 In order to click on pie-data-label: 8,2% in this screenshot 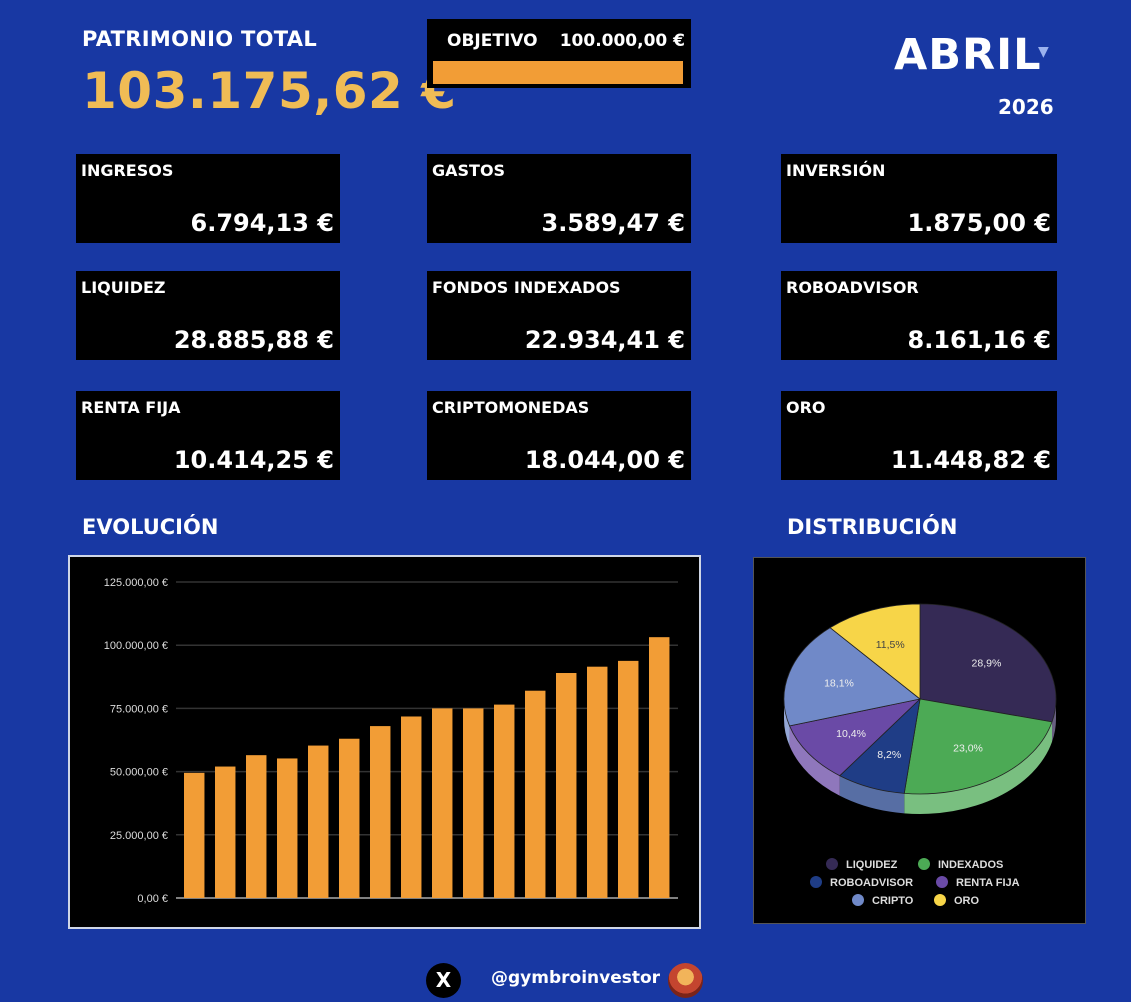, I will do `click(889, 755)`.